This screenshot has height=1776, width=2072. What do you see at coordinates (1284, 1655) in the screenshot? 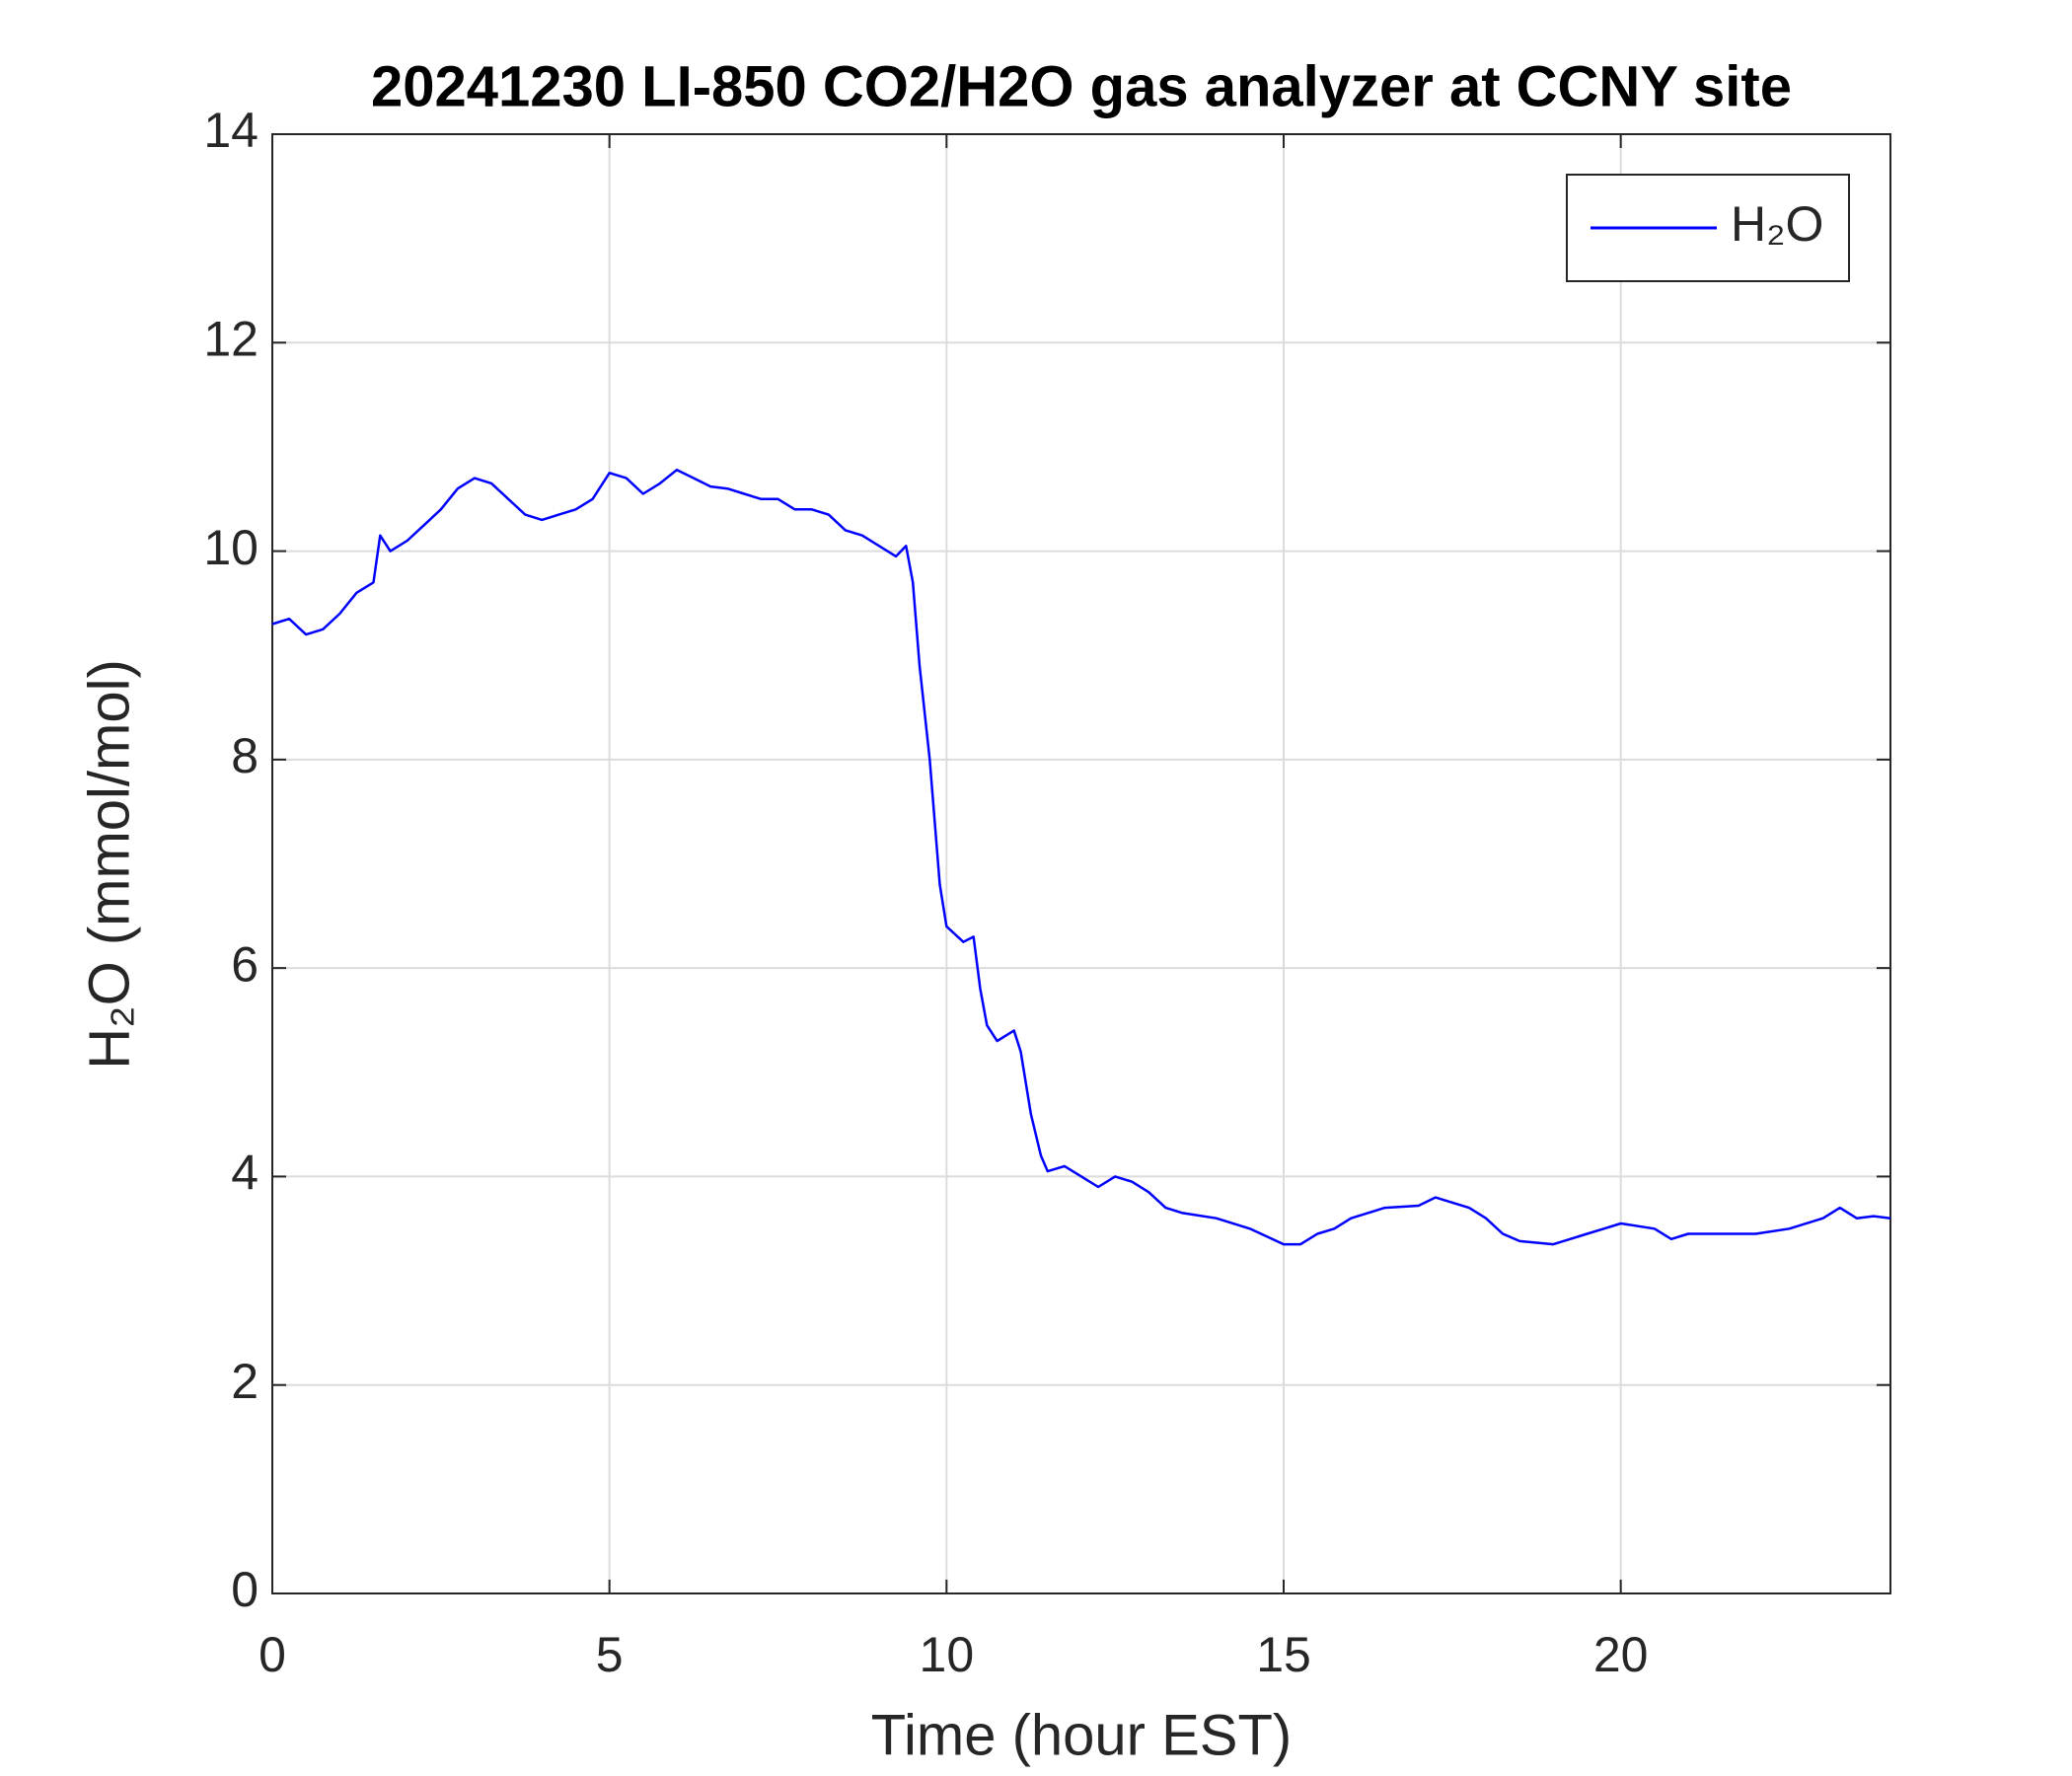
I see `x-tick-label: 15` at bounding box center [1284, 1655].